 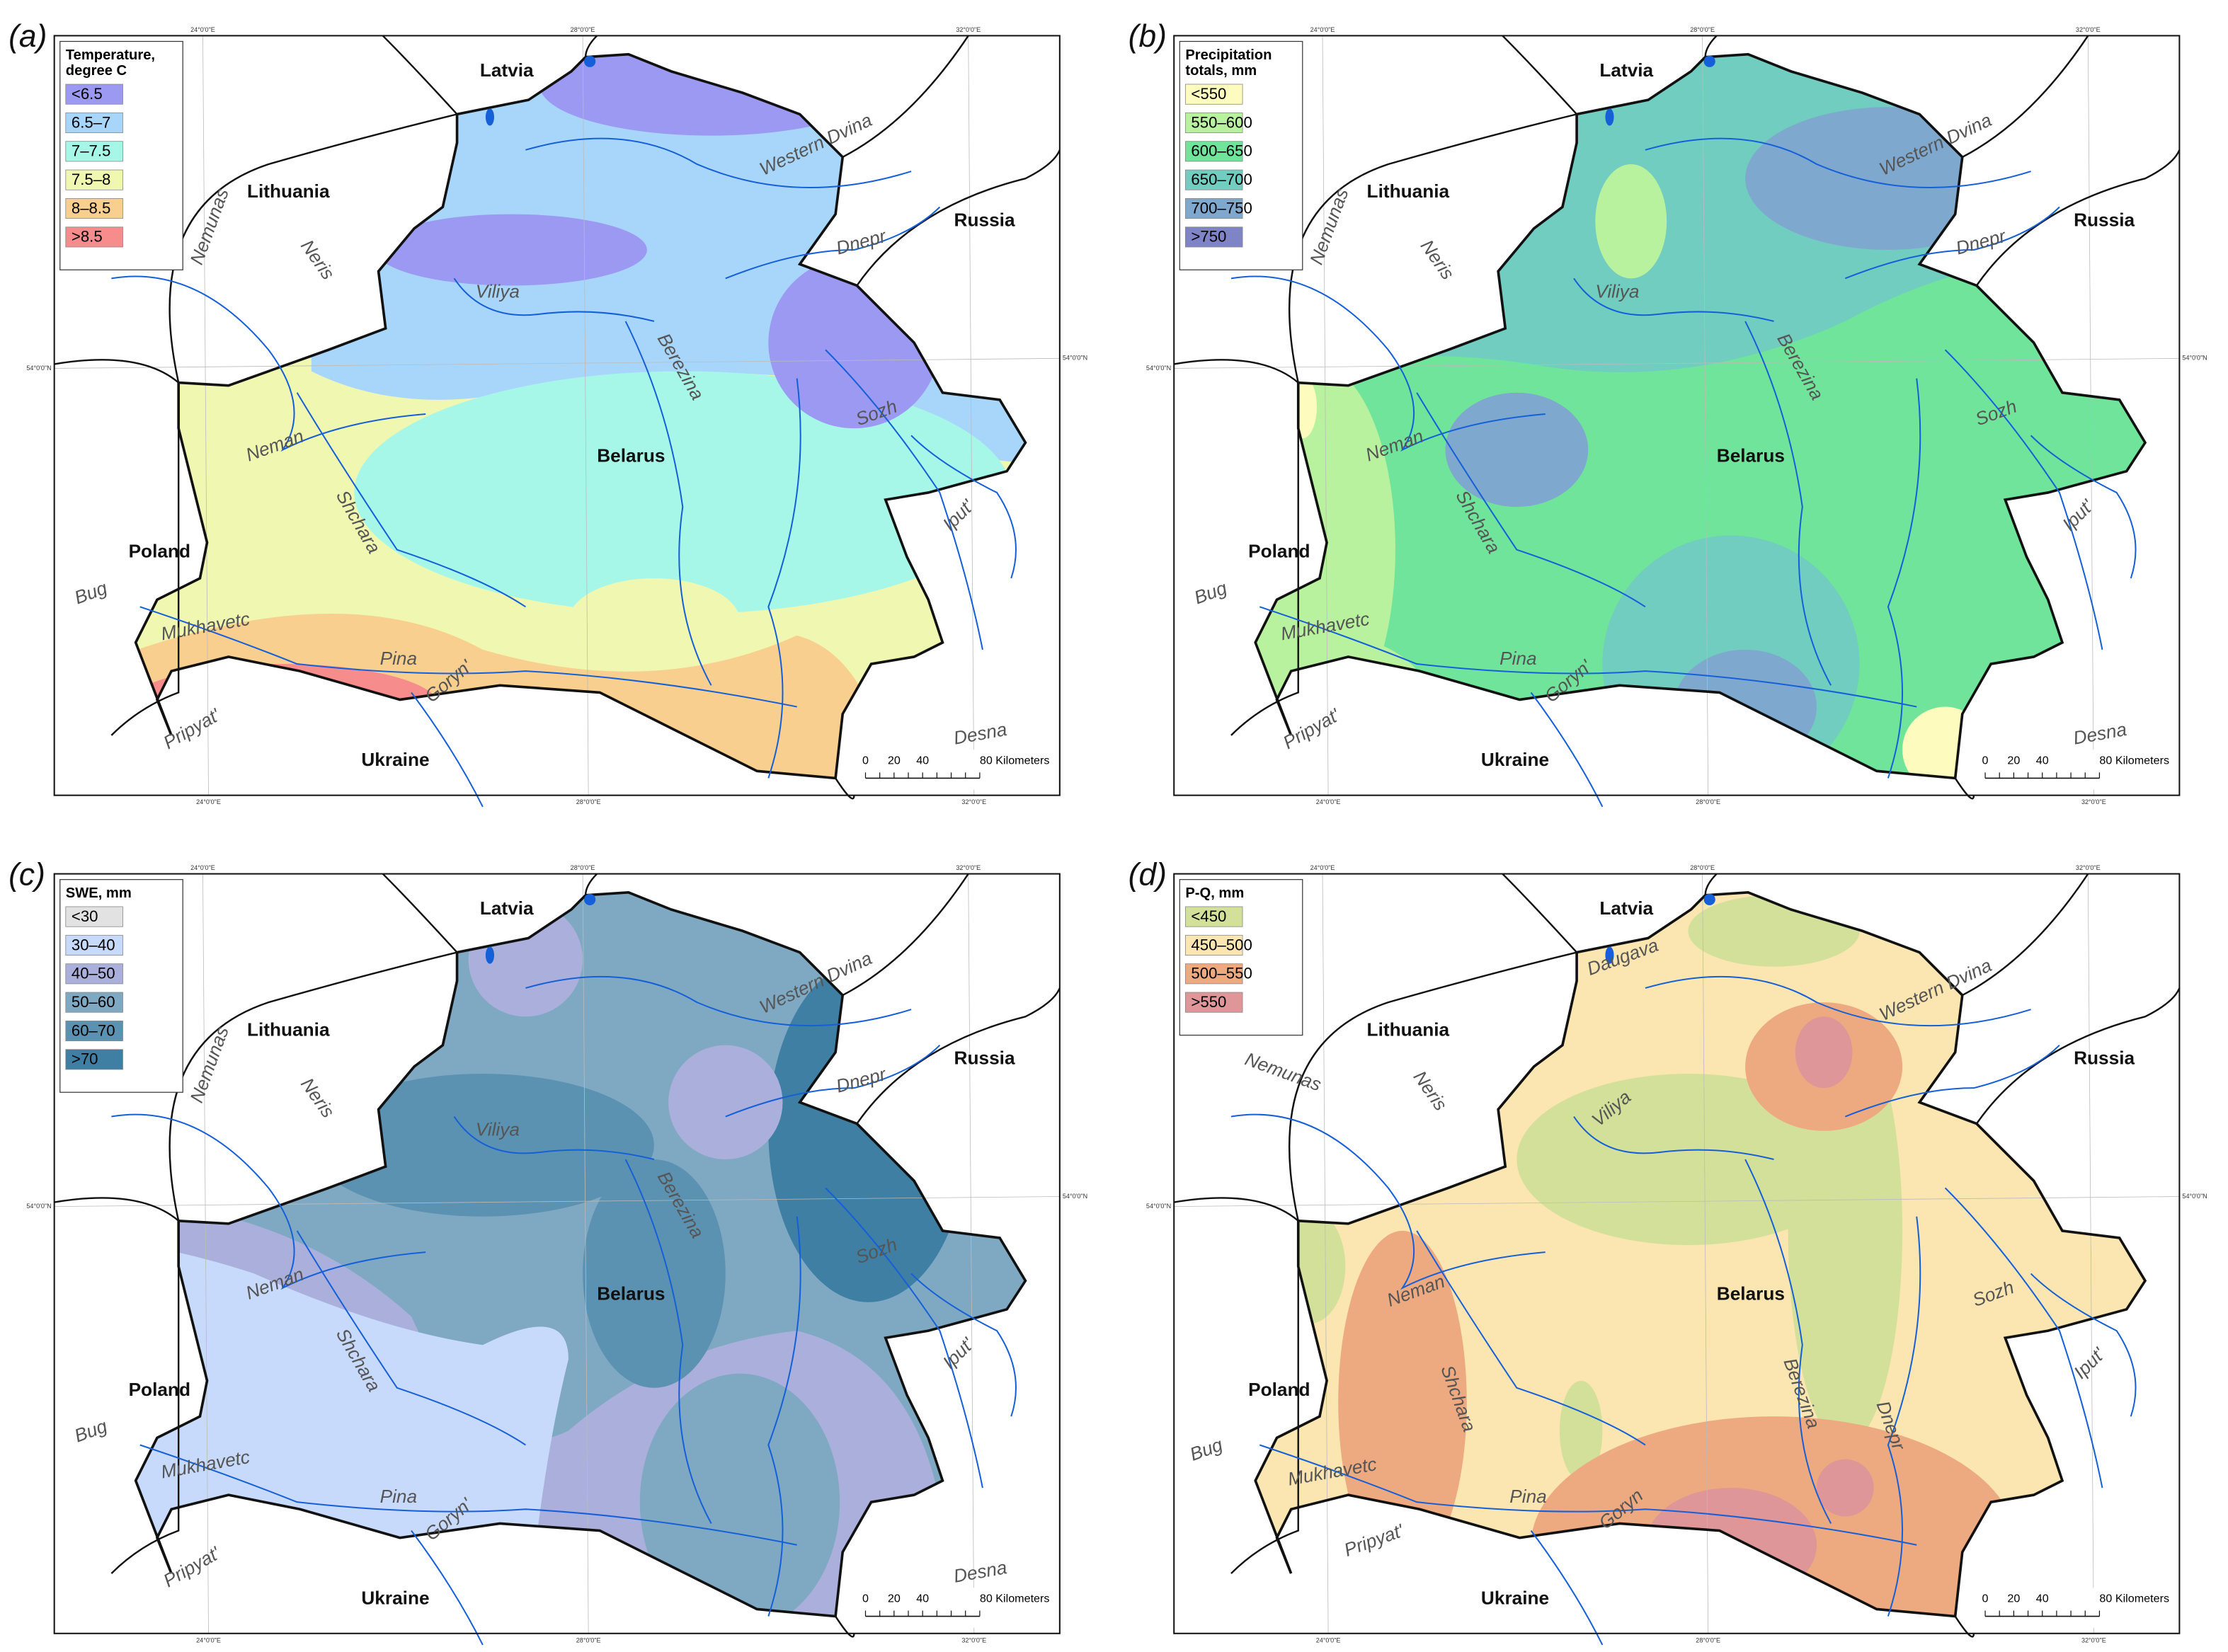 I want to click on legend-label: 40–50, so click(x=93, y=973).